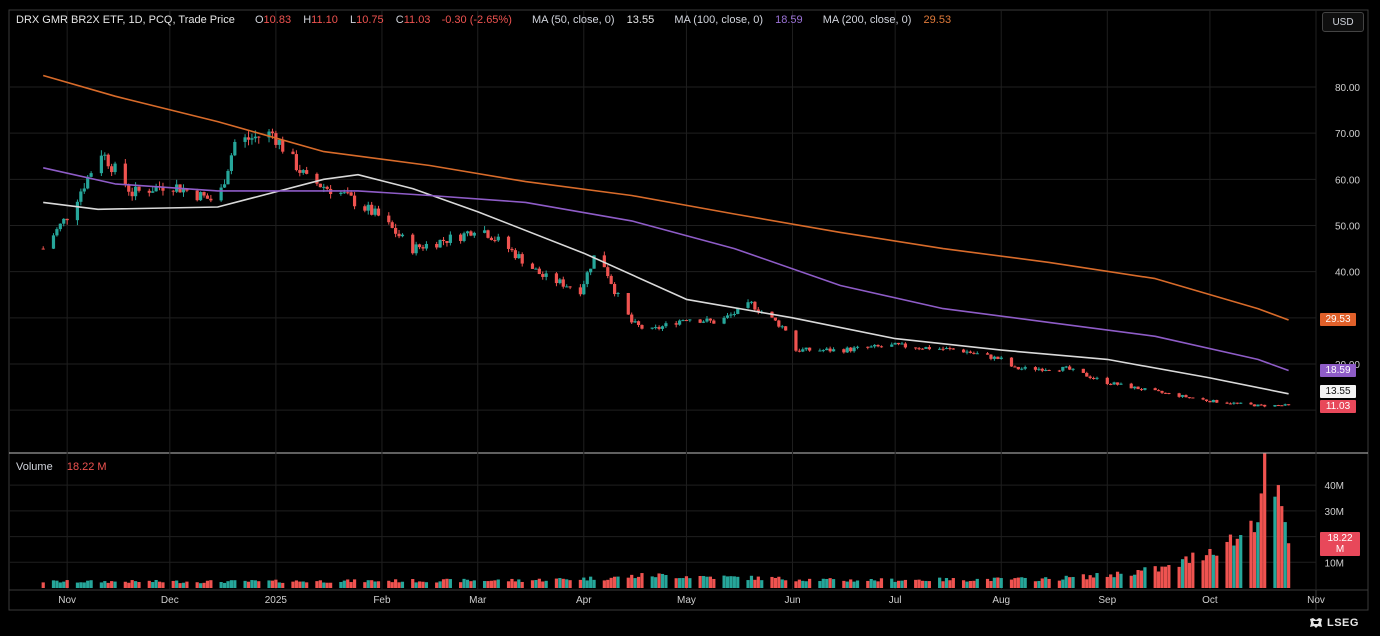 The image size is (1380, 636). I want to click on high-value: 11.10, so click(324, 20).